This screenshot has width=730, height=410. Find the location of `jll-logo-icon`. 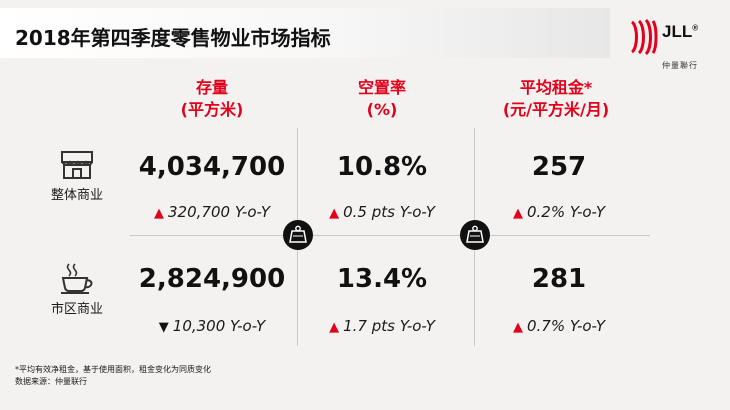

jll-logo-icon is located at coordinates (644, 37).